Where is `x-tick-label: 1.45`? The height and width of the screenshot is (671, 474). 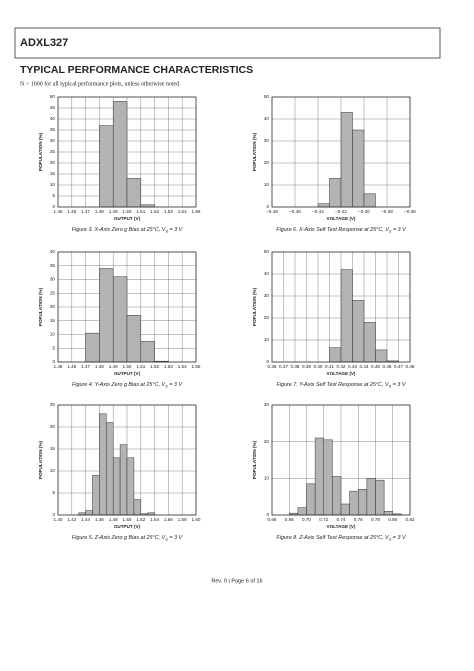 x-tick-label: 1.45 is located at coordinates (58, 366).